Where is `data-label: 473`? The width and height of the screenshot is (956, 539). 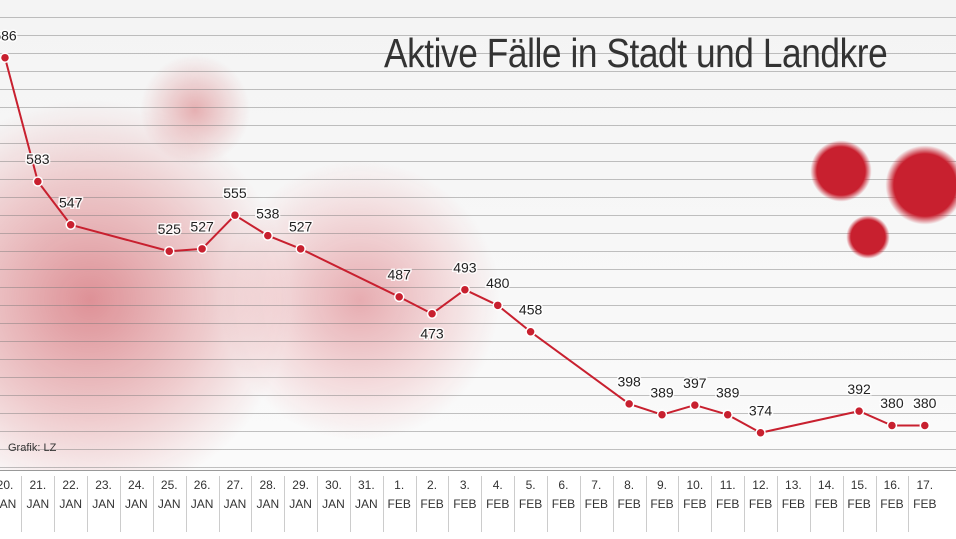
data-label: 473 is located at coordinates (432, 333).